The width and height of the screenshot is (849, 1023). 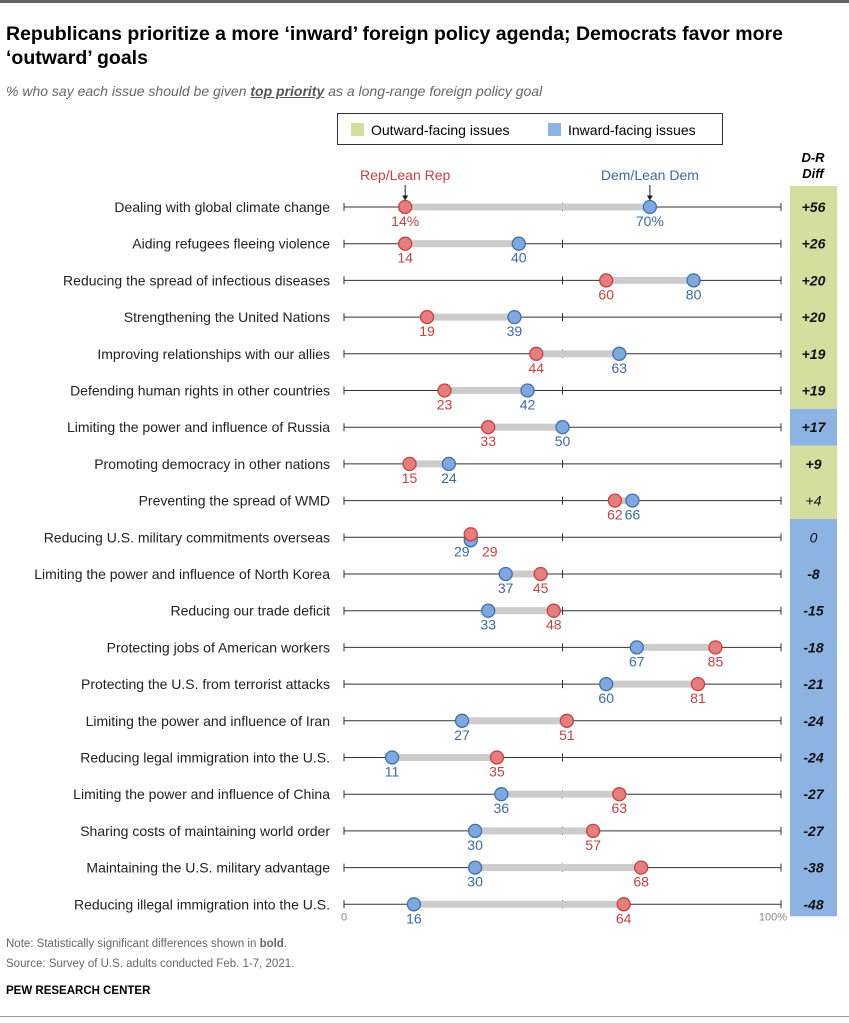 What do you see at coordinates (813, 647) in the screenshot?
I see `diff-value: -18` at bounding box center [813, 647].